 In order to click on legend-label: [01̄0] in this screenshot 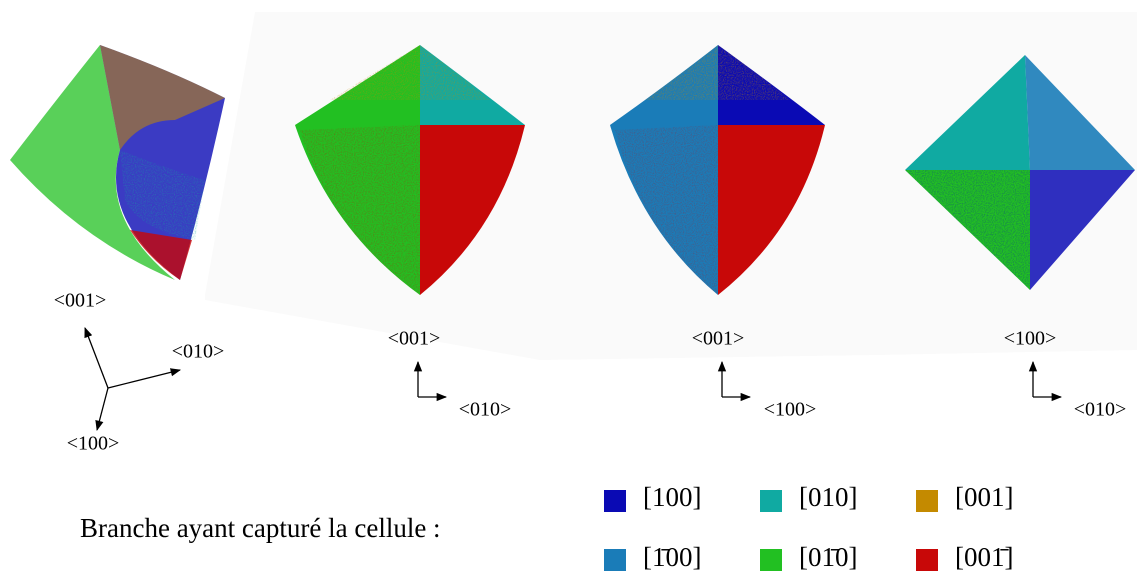, I will do `click(828, 557)`.